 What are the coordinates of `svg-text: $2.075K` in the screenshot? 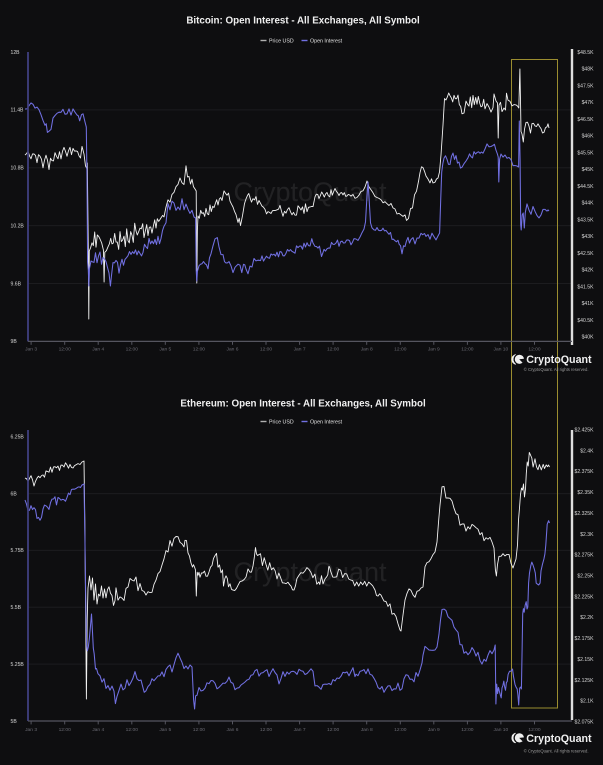 It's located at (585, 723).